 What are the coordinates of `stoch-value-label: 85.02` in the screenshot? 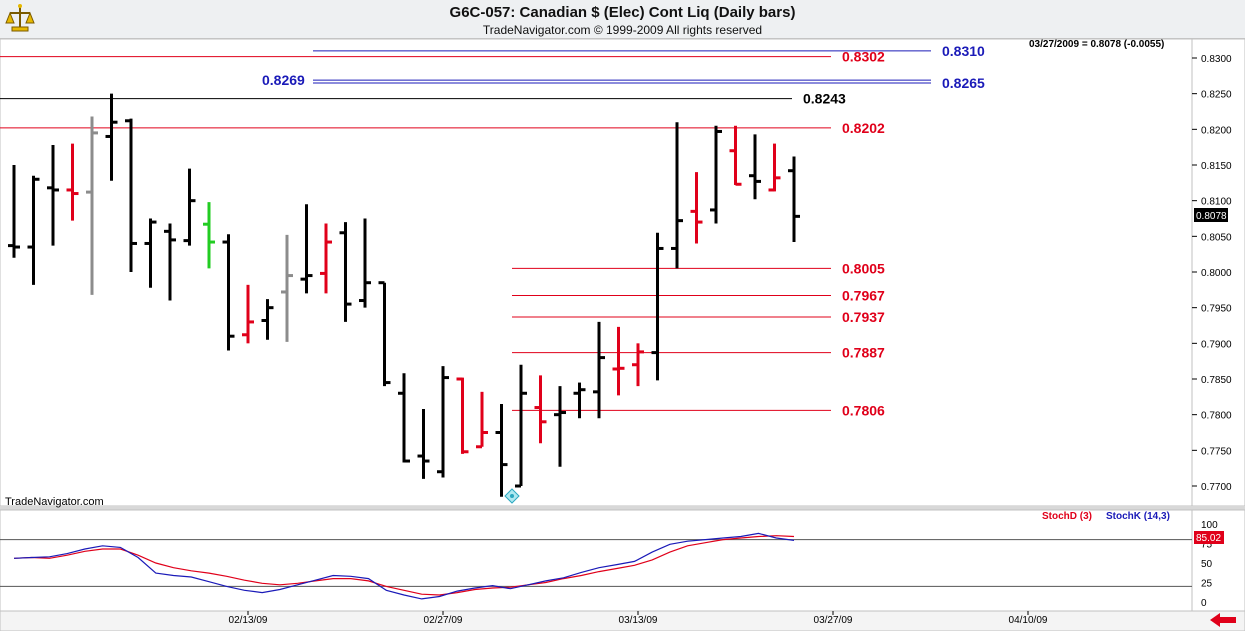 It's located at (1208, 538).